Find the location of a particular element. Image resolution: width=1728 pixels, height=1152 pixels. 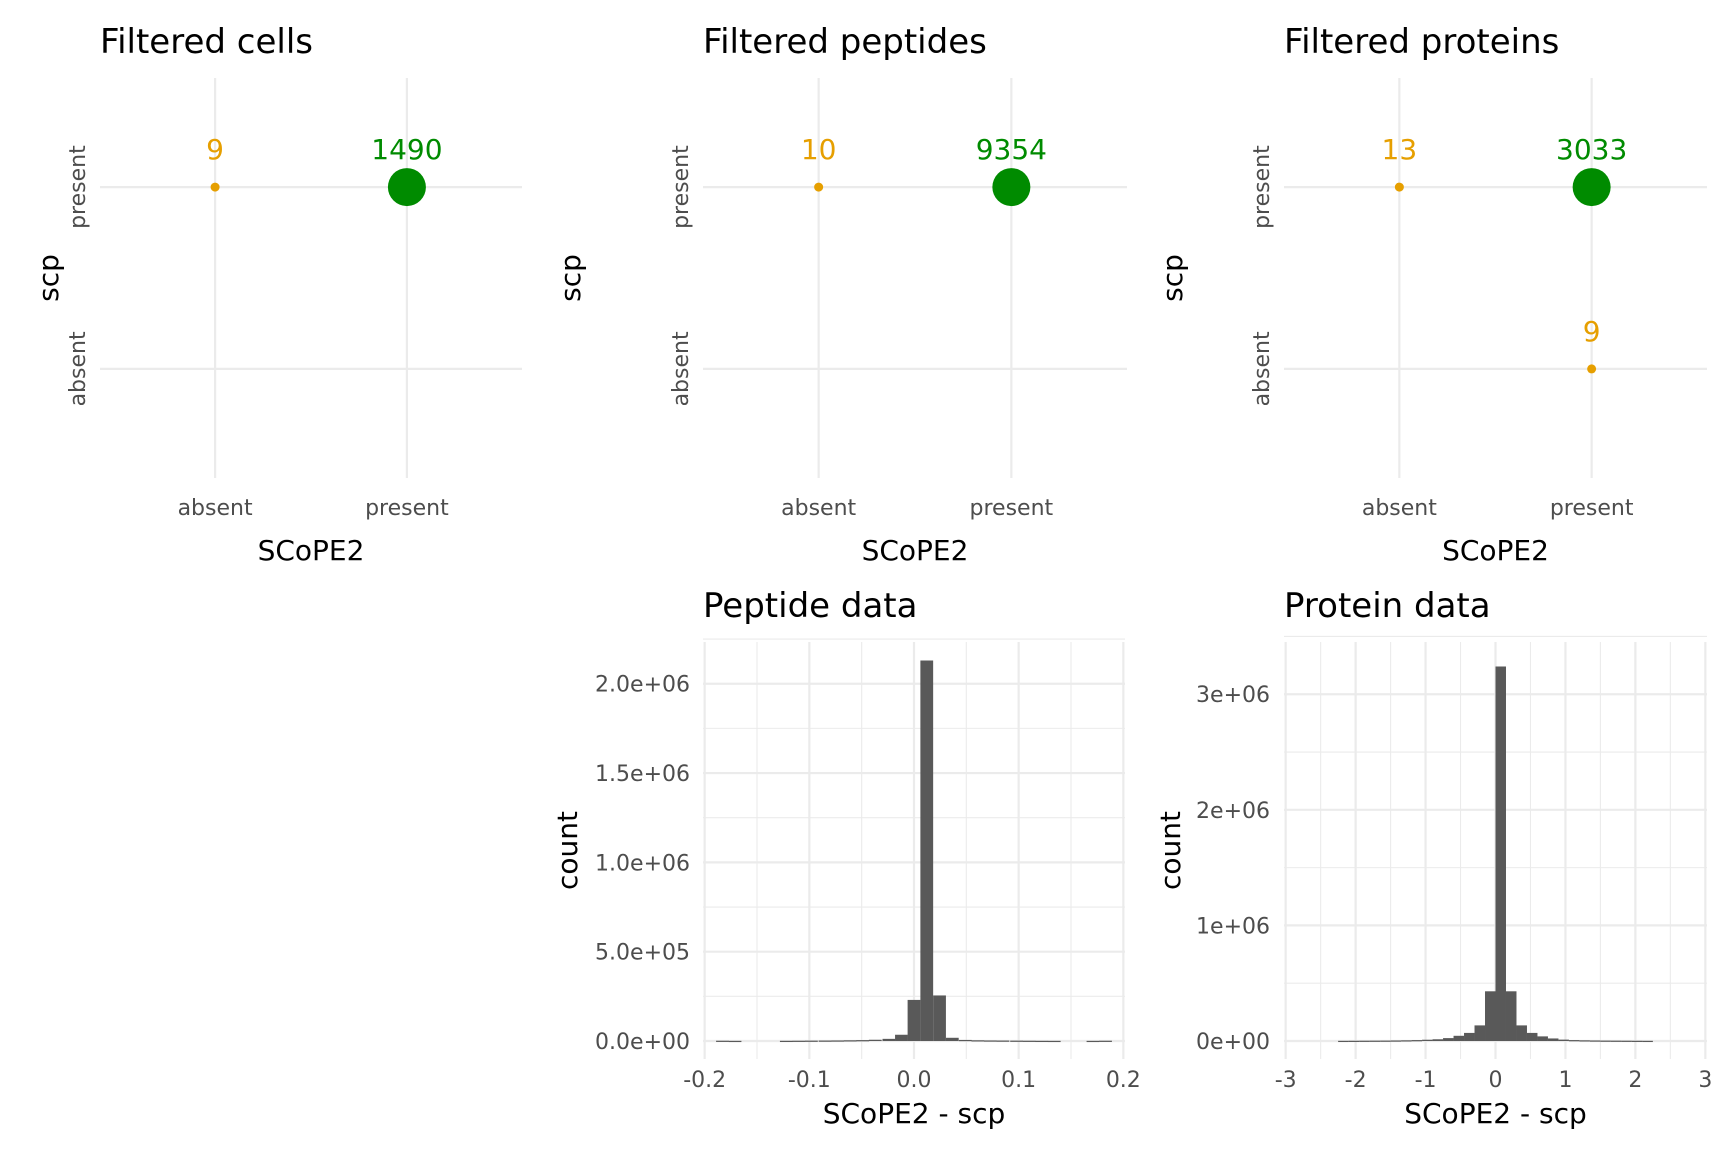

y-tick-label: 5.0e+05 is located at coordinates (642, 953).